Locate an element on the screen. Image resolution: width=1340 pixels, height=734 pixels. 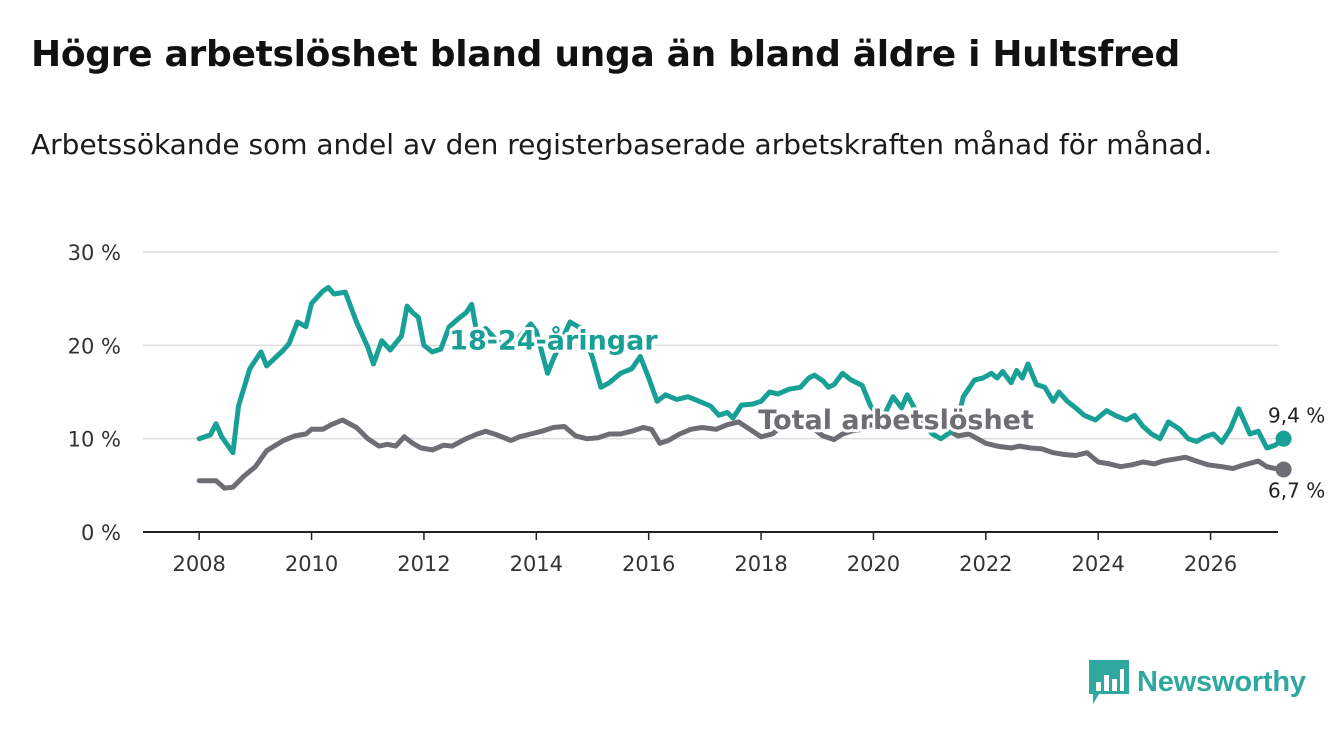
total-unemployment-line is located at coordinates (741, 452).